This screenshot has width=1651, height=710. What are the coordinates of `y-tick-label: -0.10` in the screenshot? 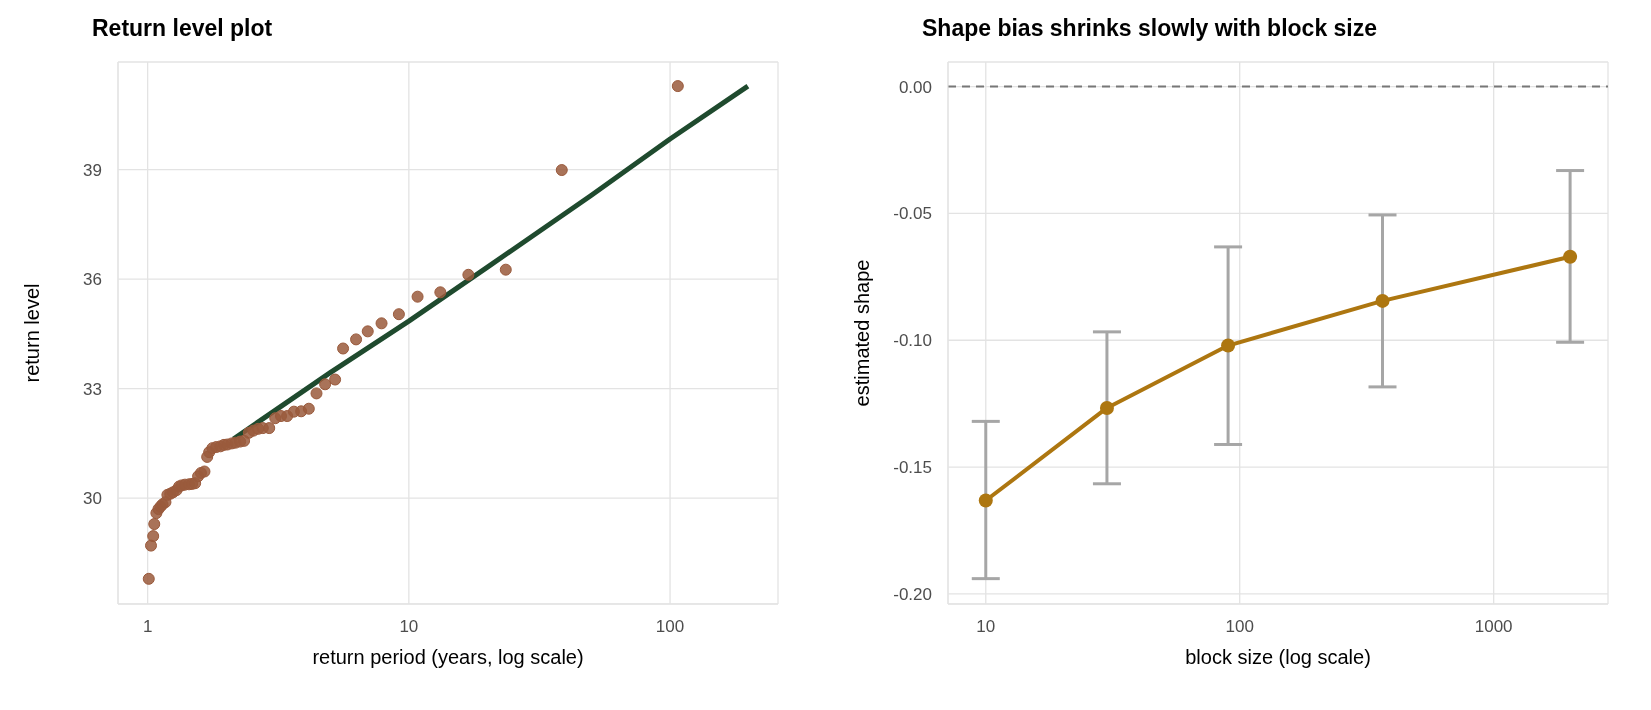 It's located at (912, 341).